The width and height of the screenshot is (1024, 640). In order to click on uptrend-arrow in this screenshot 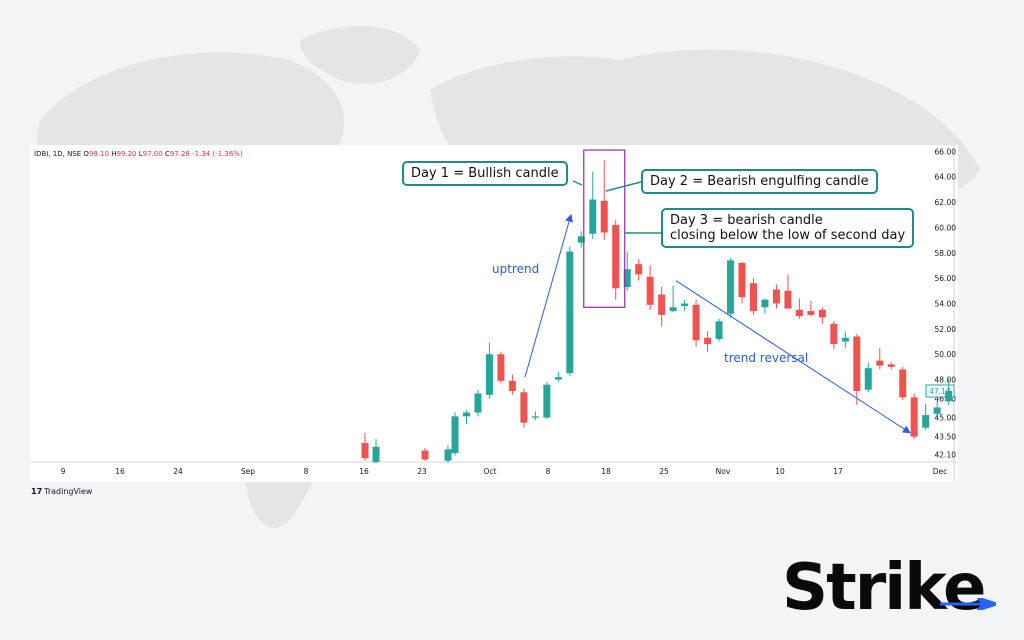, I will do `click(548, 295)`.